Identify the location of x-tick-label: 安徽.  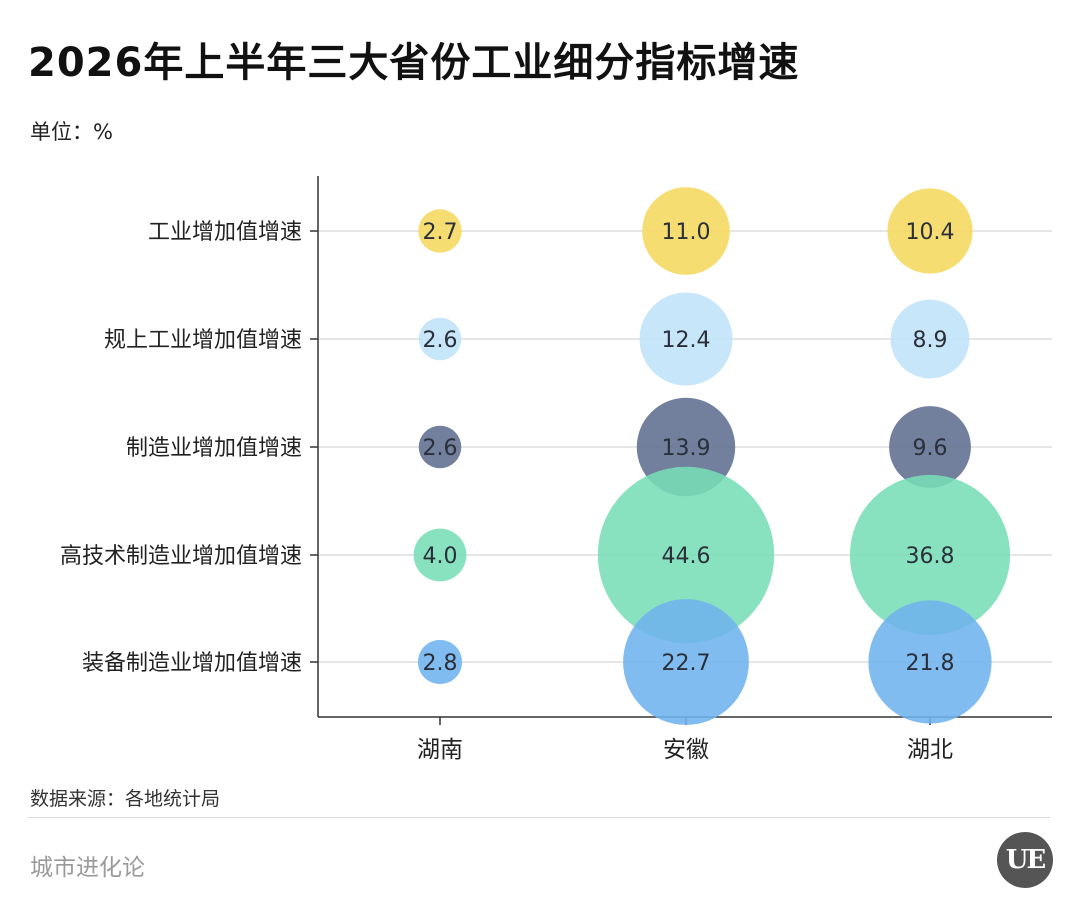
(686, 750).